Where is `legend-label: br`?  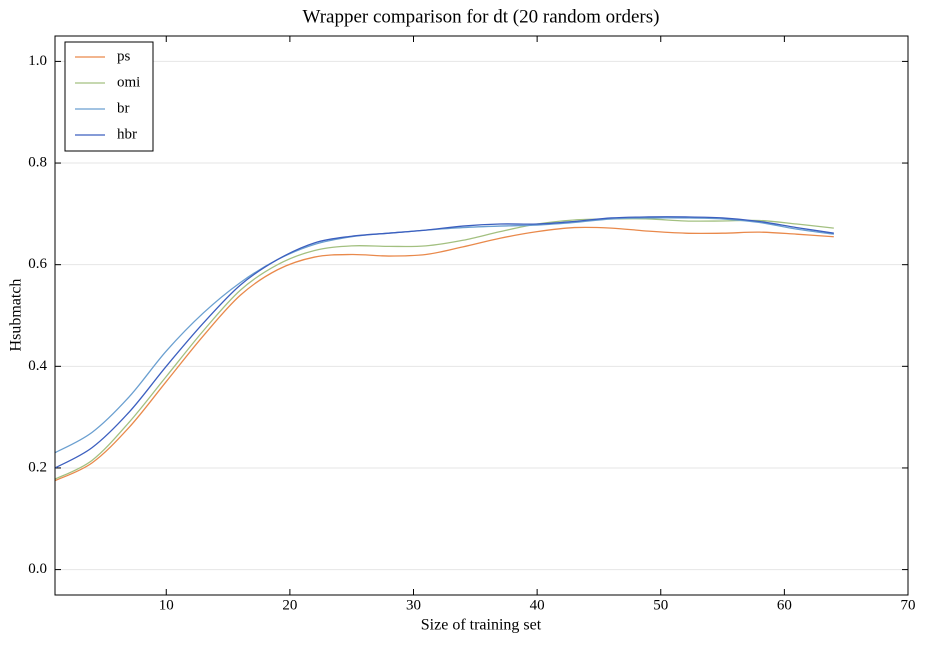
legend-label: br is located at coordinates (123, 108).